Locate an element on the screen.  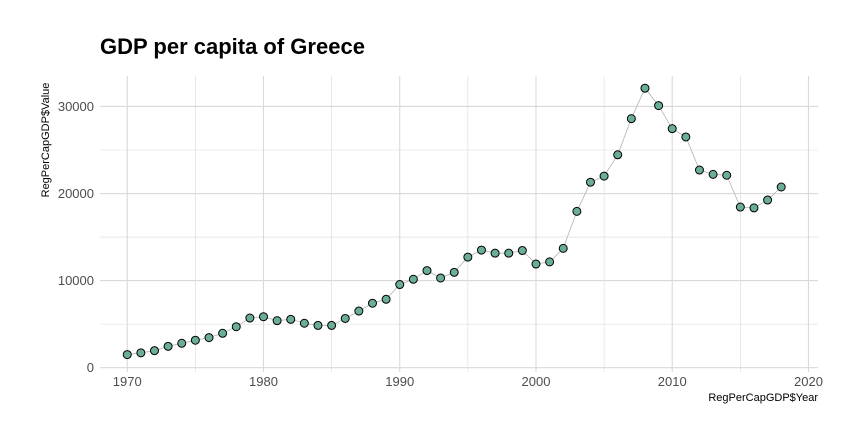
y-tick-labels: 0 10000 20000 30000 is located at coordinates (76, 237).